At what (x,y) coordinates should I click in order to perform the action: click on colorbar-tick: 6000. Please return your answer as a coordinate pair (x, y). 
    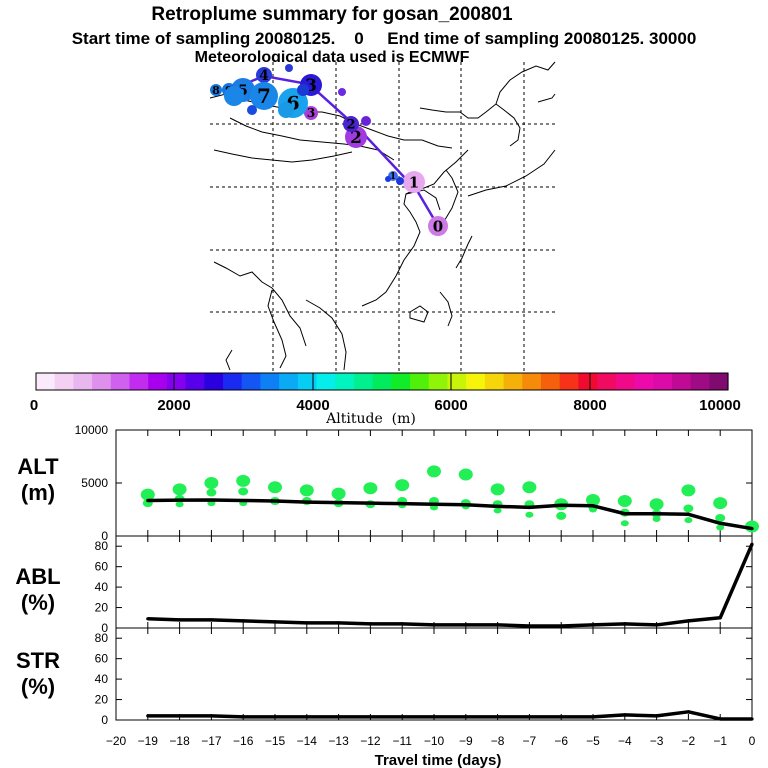
    Looking at the image, I should click on (450, 405).